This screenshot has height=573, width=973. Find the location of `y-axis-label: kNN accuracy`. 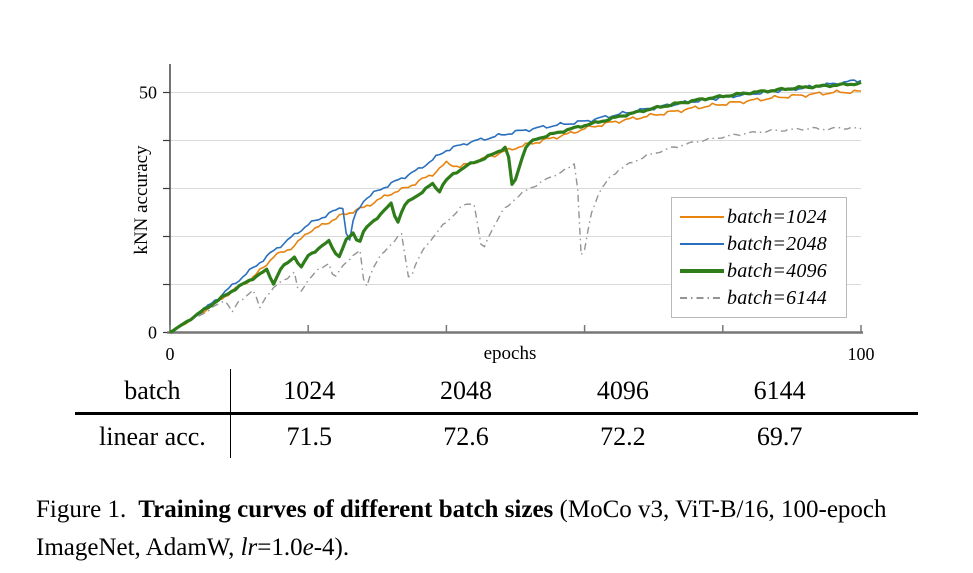

y-axis-label: kNN accuracy is located at coordinates (141, 200).